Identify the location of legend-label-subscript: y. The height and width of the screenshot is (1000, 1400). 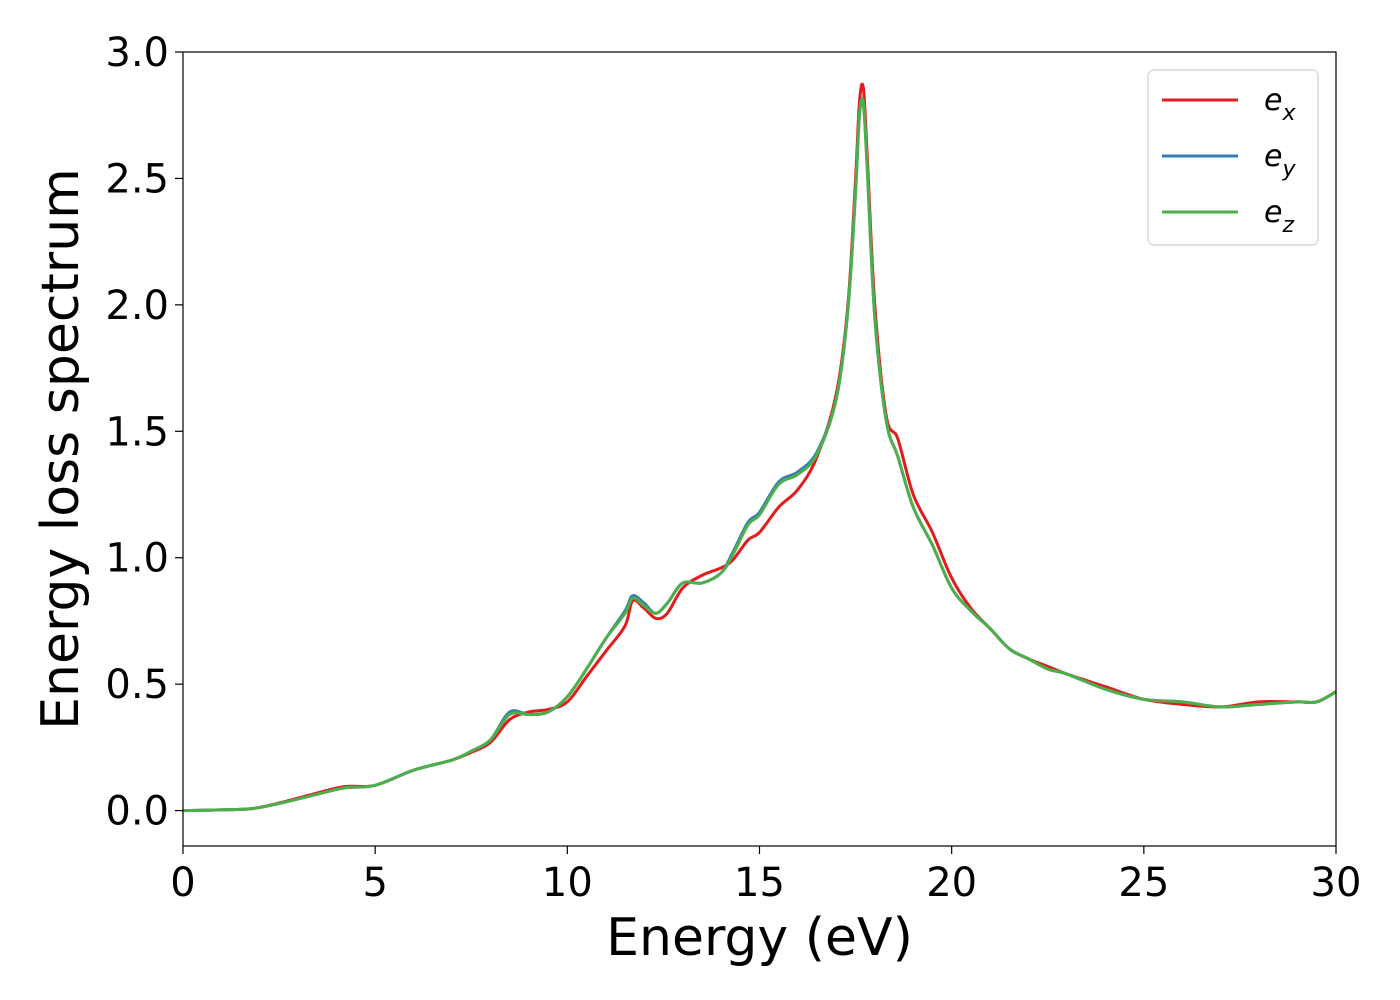
(1288, 169).